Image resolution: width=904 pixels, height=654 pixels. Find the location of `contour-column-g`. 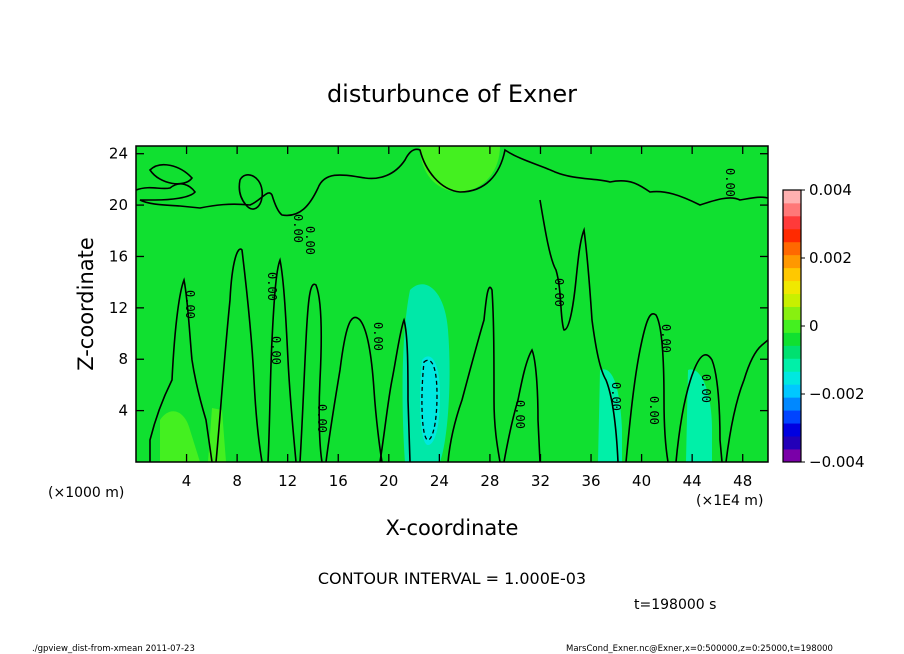

contour-column-g is located at coordinates (474, 374).